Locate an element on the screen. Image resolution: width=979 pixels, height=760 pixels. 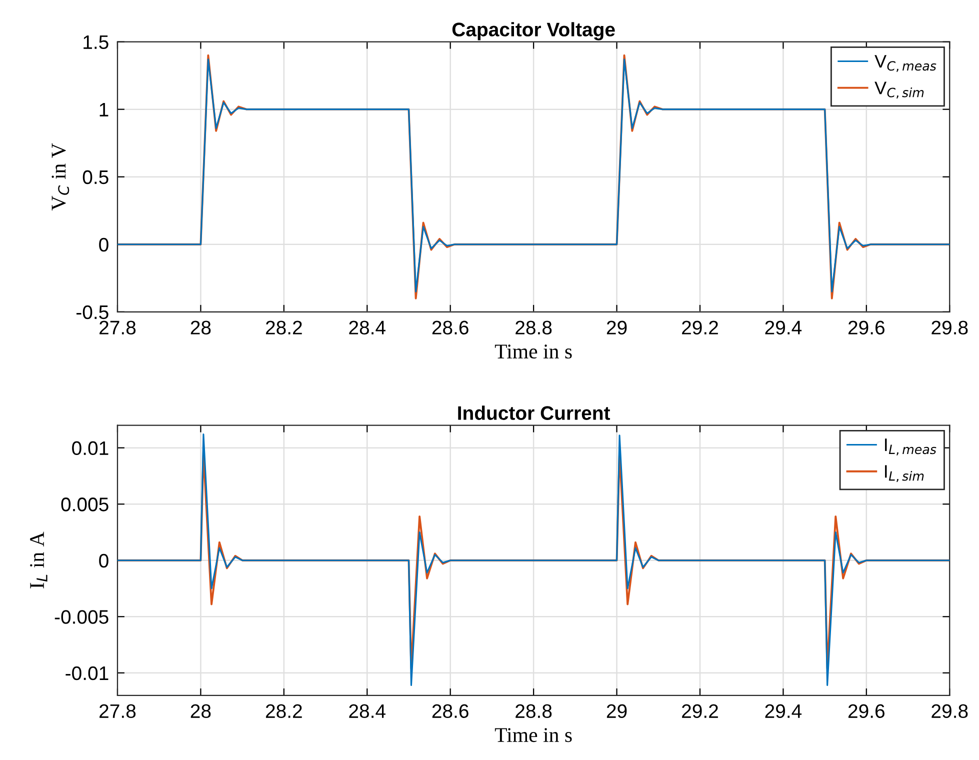
y-tick-label: 0.01 is located at coordinates (90, 448).